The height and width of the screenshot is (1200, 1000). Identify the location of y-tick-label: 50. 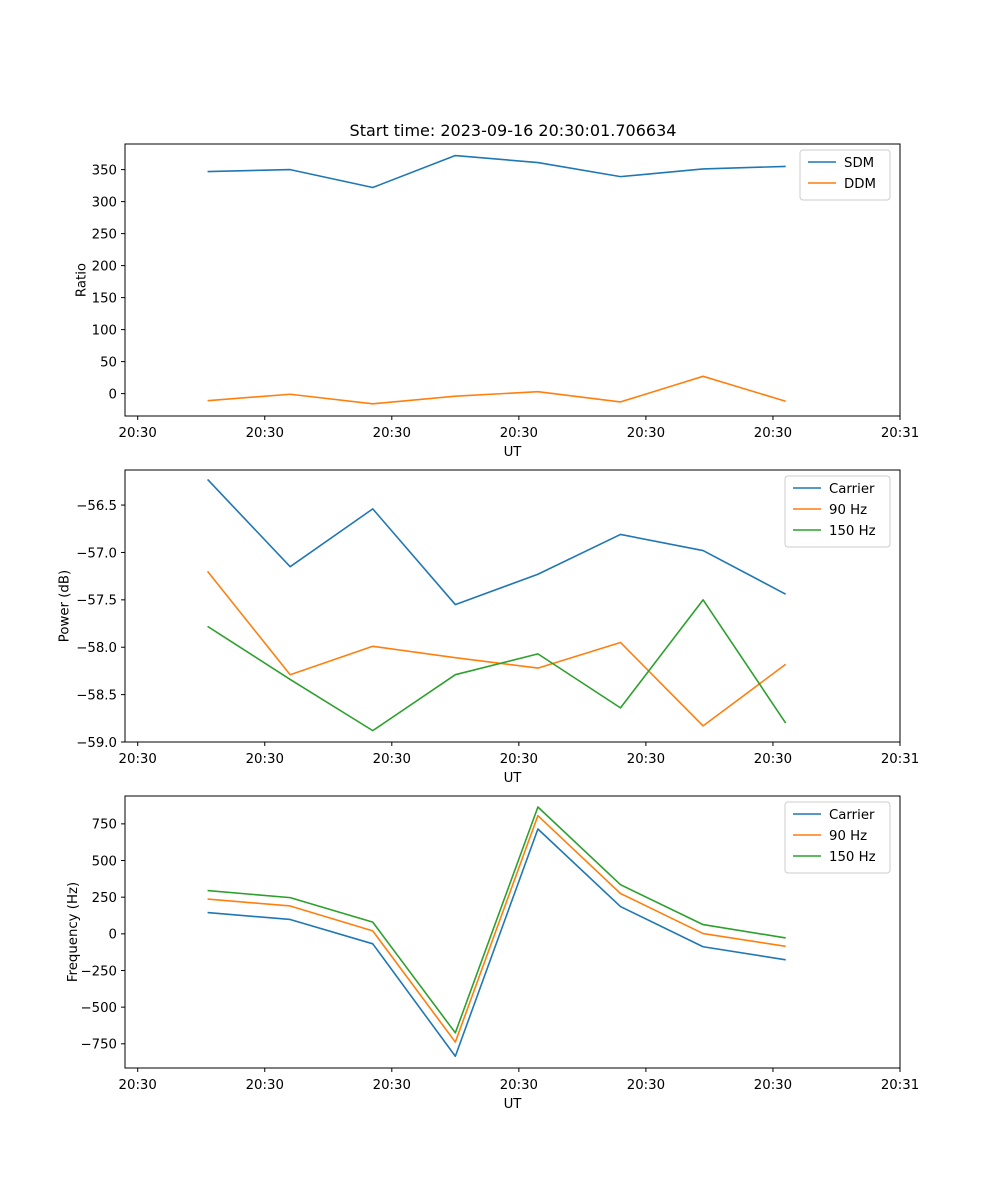
(108, 362).